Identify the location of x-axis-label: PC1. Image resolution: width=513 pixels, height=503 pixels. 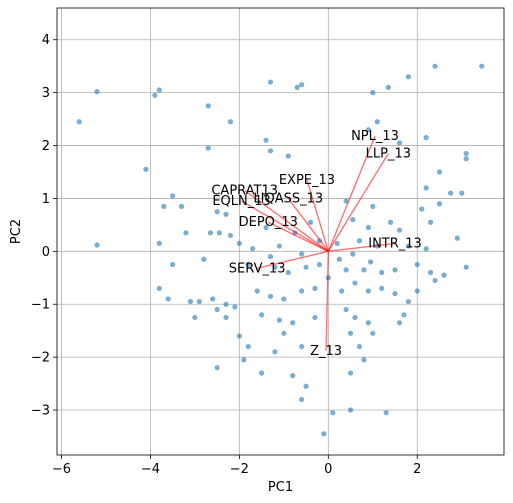
(280, 487).